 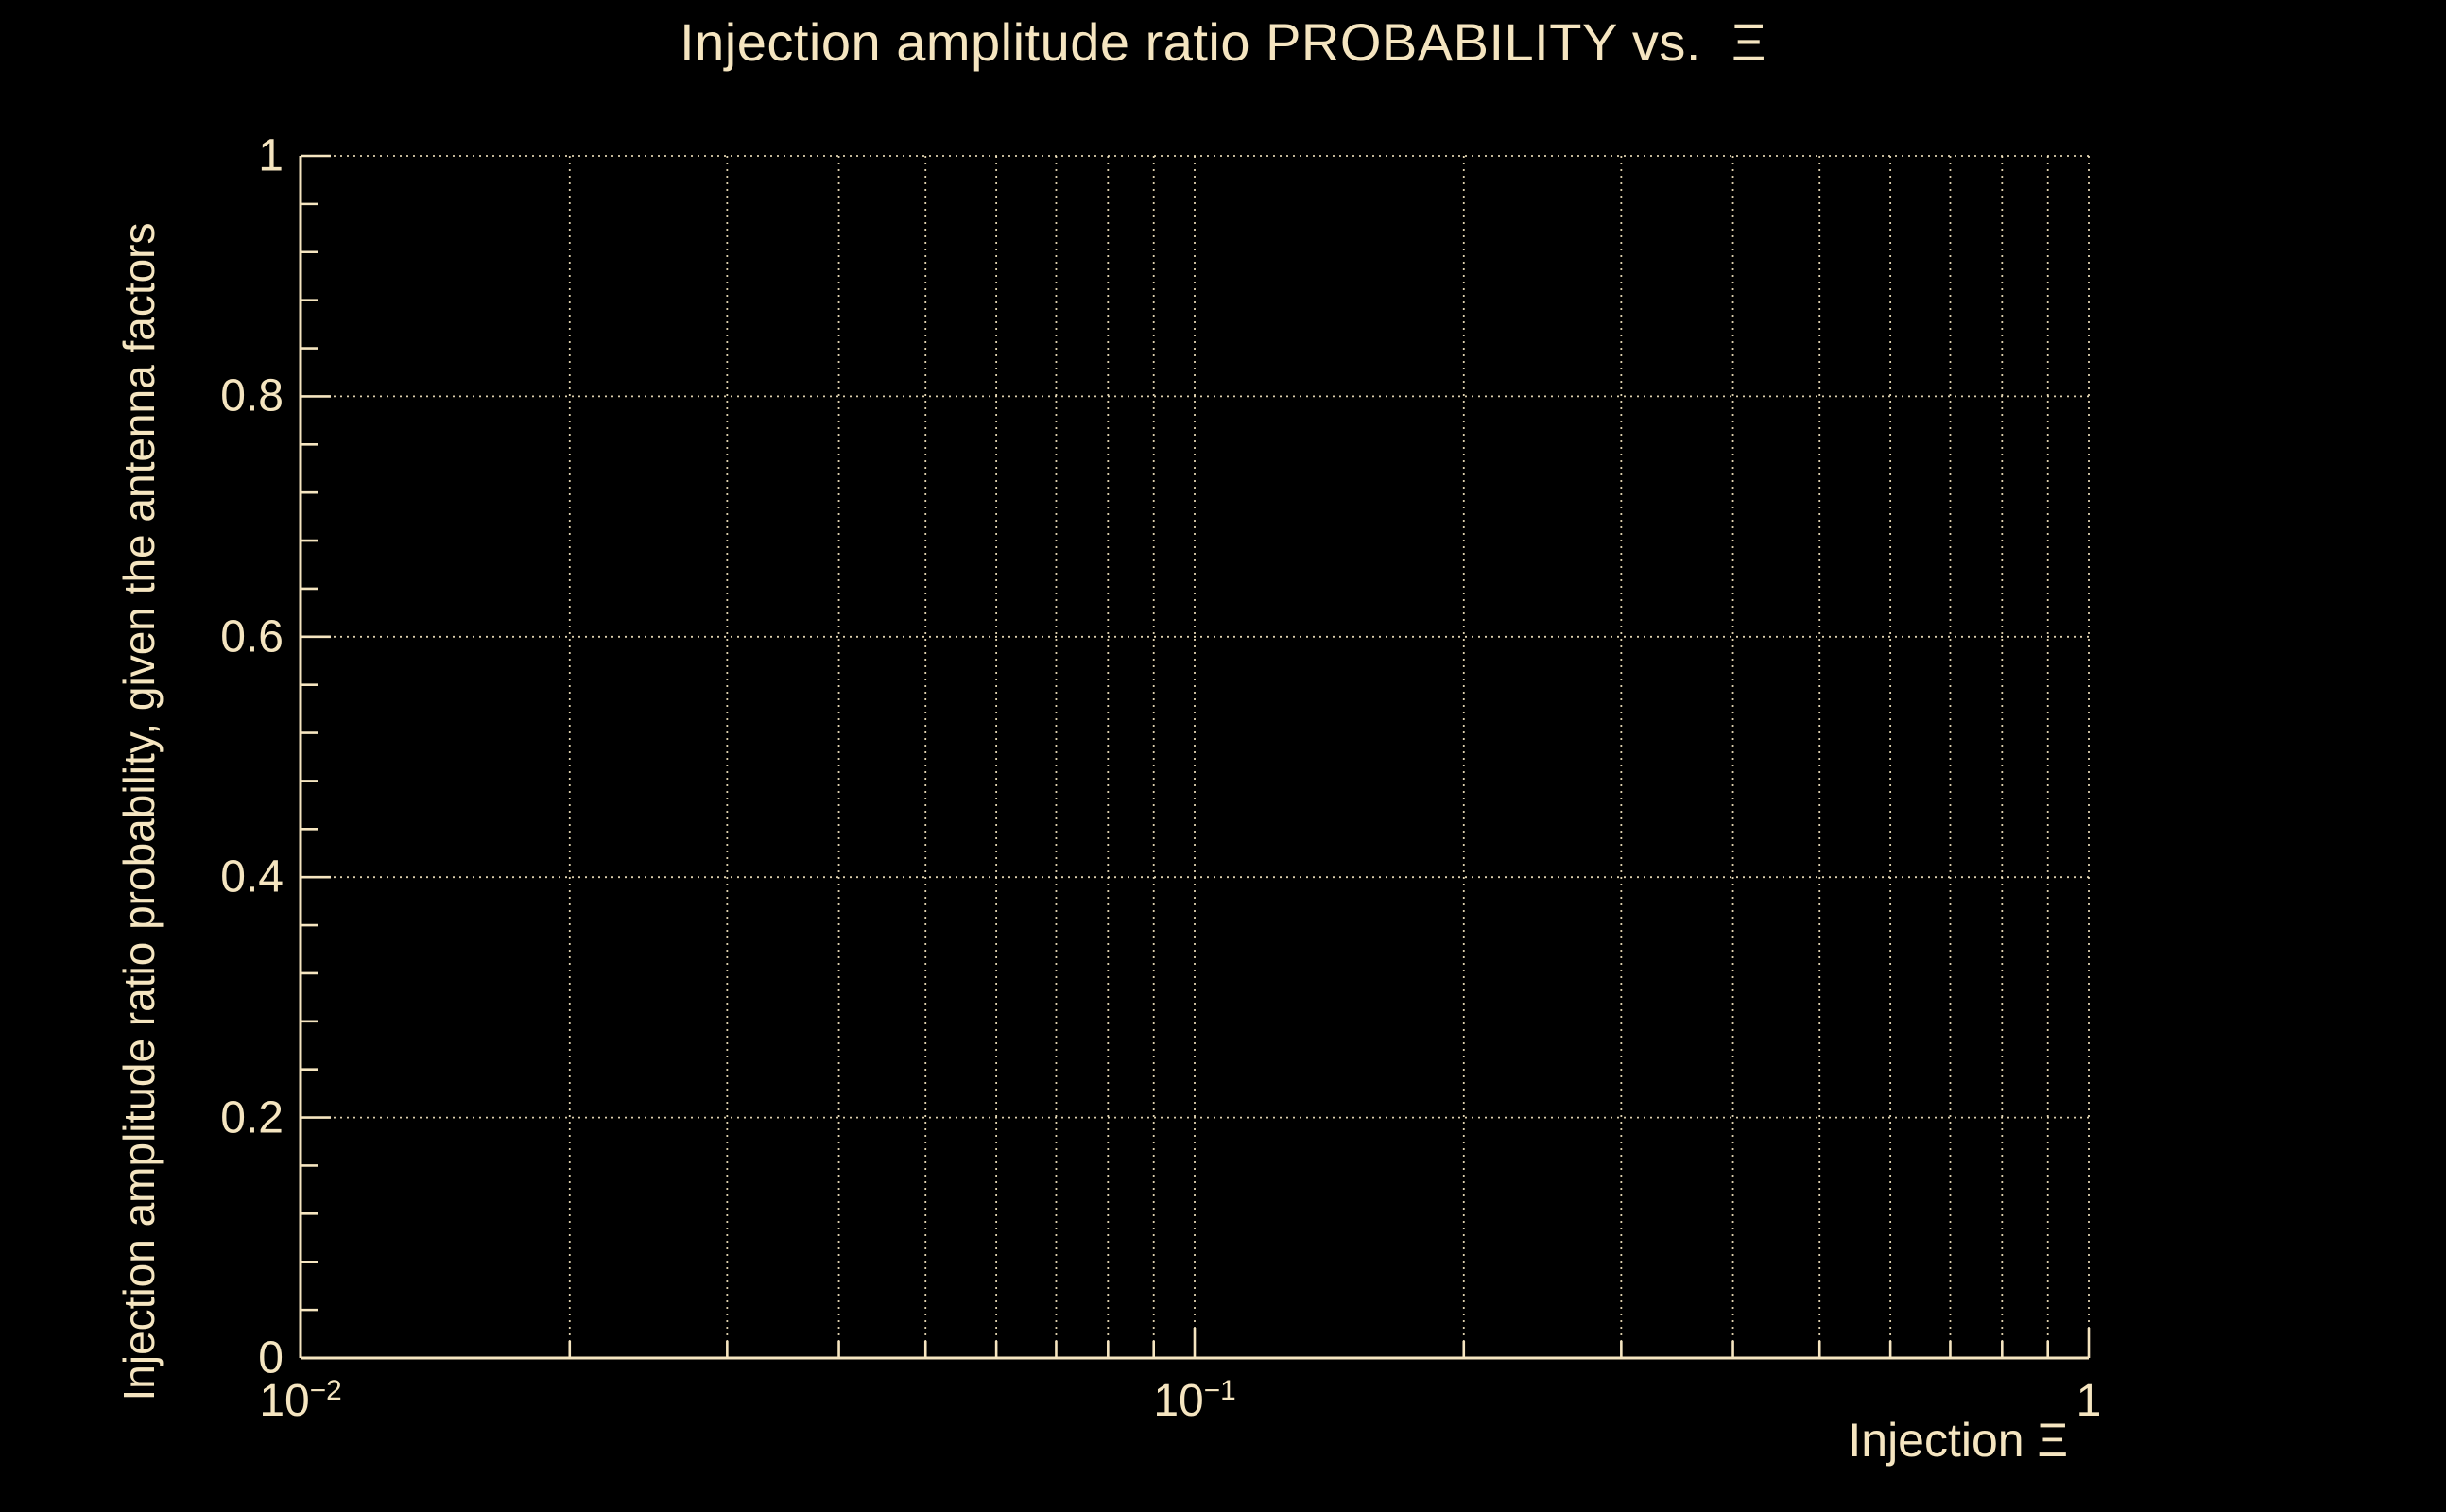 I want to click on x-tick-label: 10⁻², so click(x=300, y=1401).